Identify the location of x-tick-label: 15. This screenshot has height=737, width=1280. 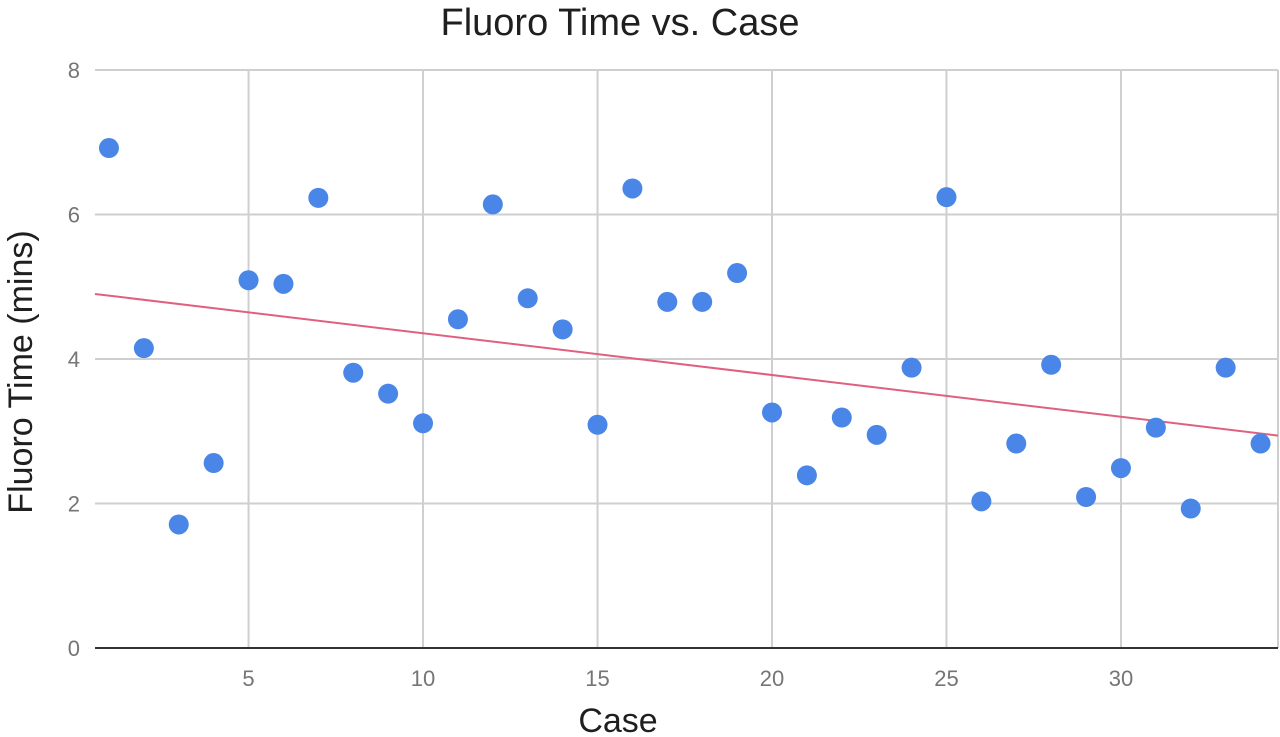
(597, 678).